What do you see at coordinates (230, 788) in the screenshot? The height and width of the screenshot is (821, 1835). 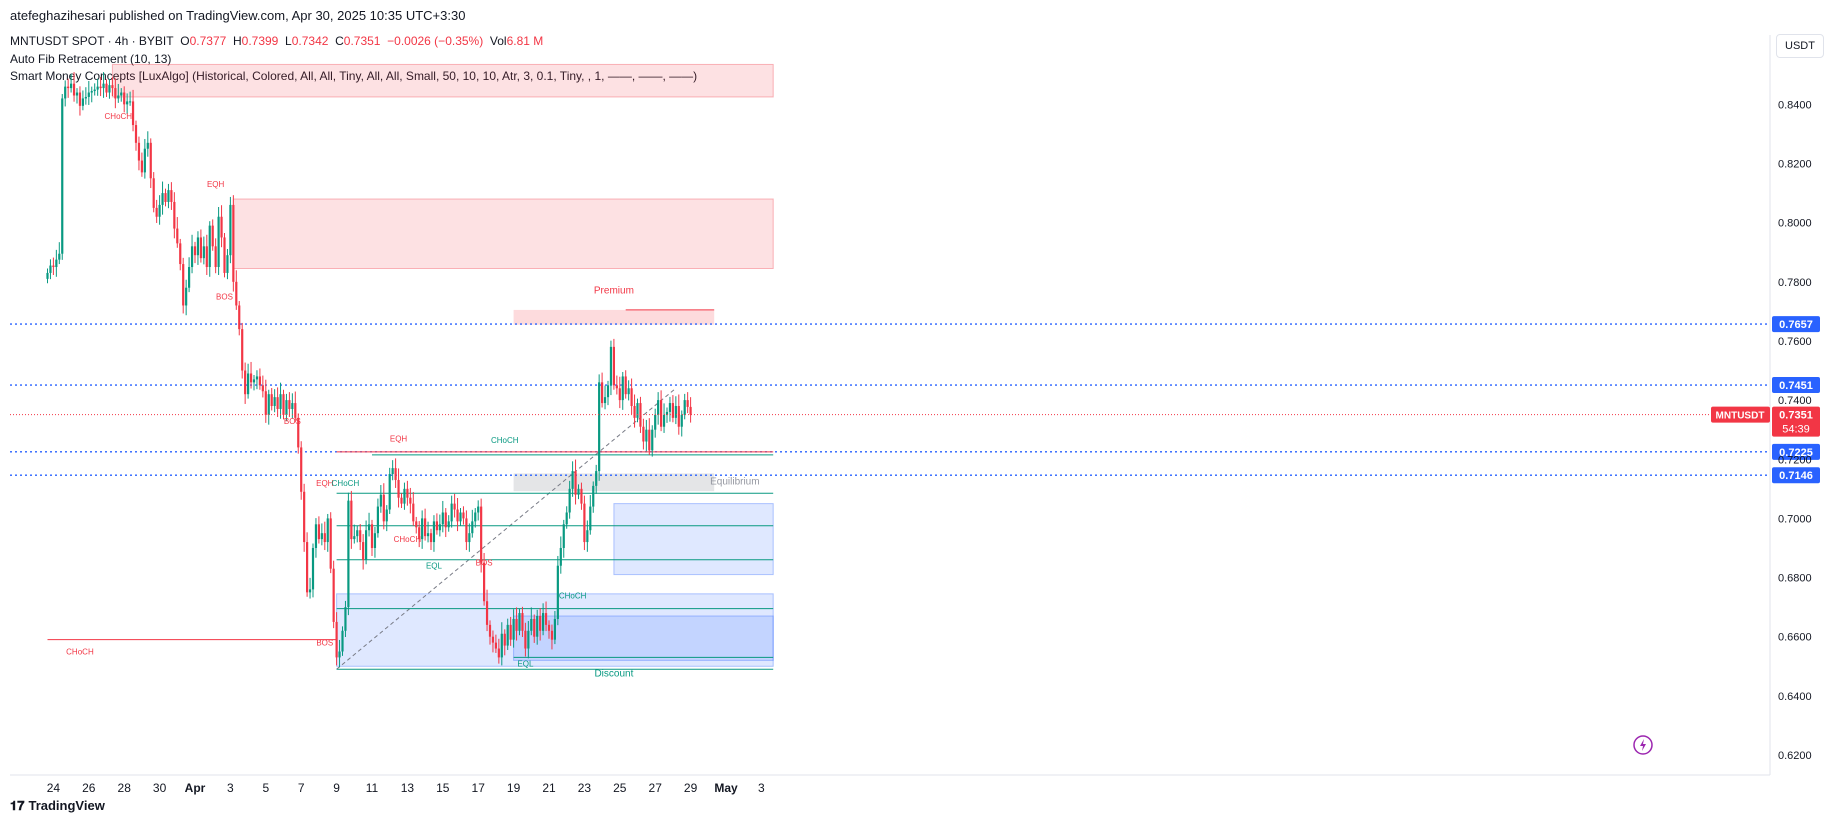 I see `x-tick-label: 3` at bounding box center [230, 788].